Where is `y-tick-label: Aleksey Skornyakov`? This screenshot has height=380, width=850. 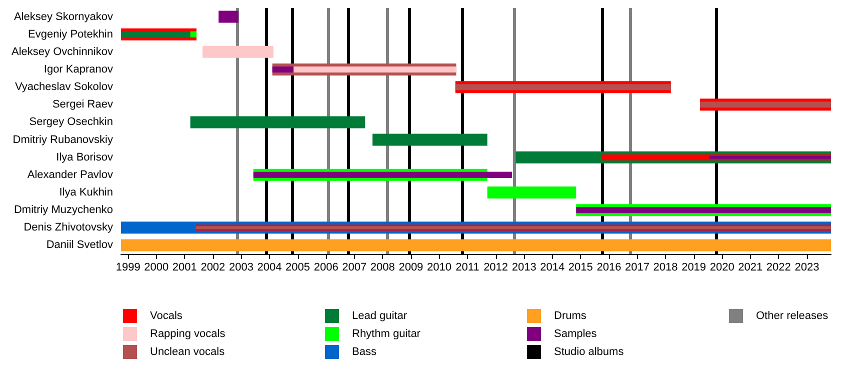 y-tick-label: Aleksey Skornyakov is located at coordinates (64, 16).